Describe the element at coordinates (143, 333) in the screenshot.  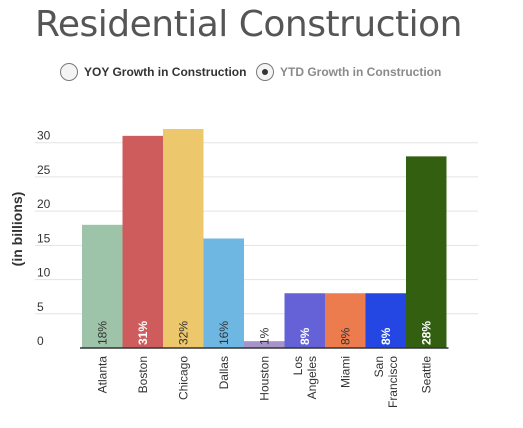
I see `bar-value-label: 31%` at that location.